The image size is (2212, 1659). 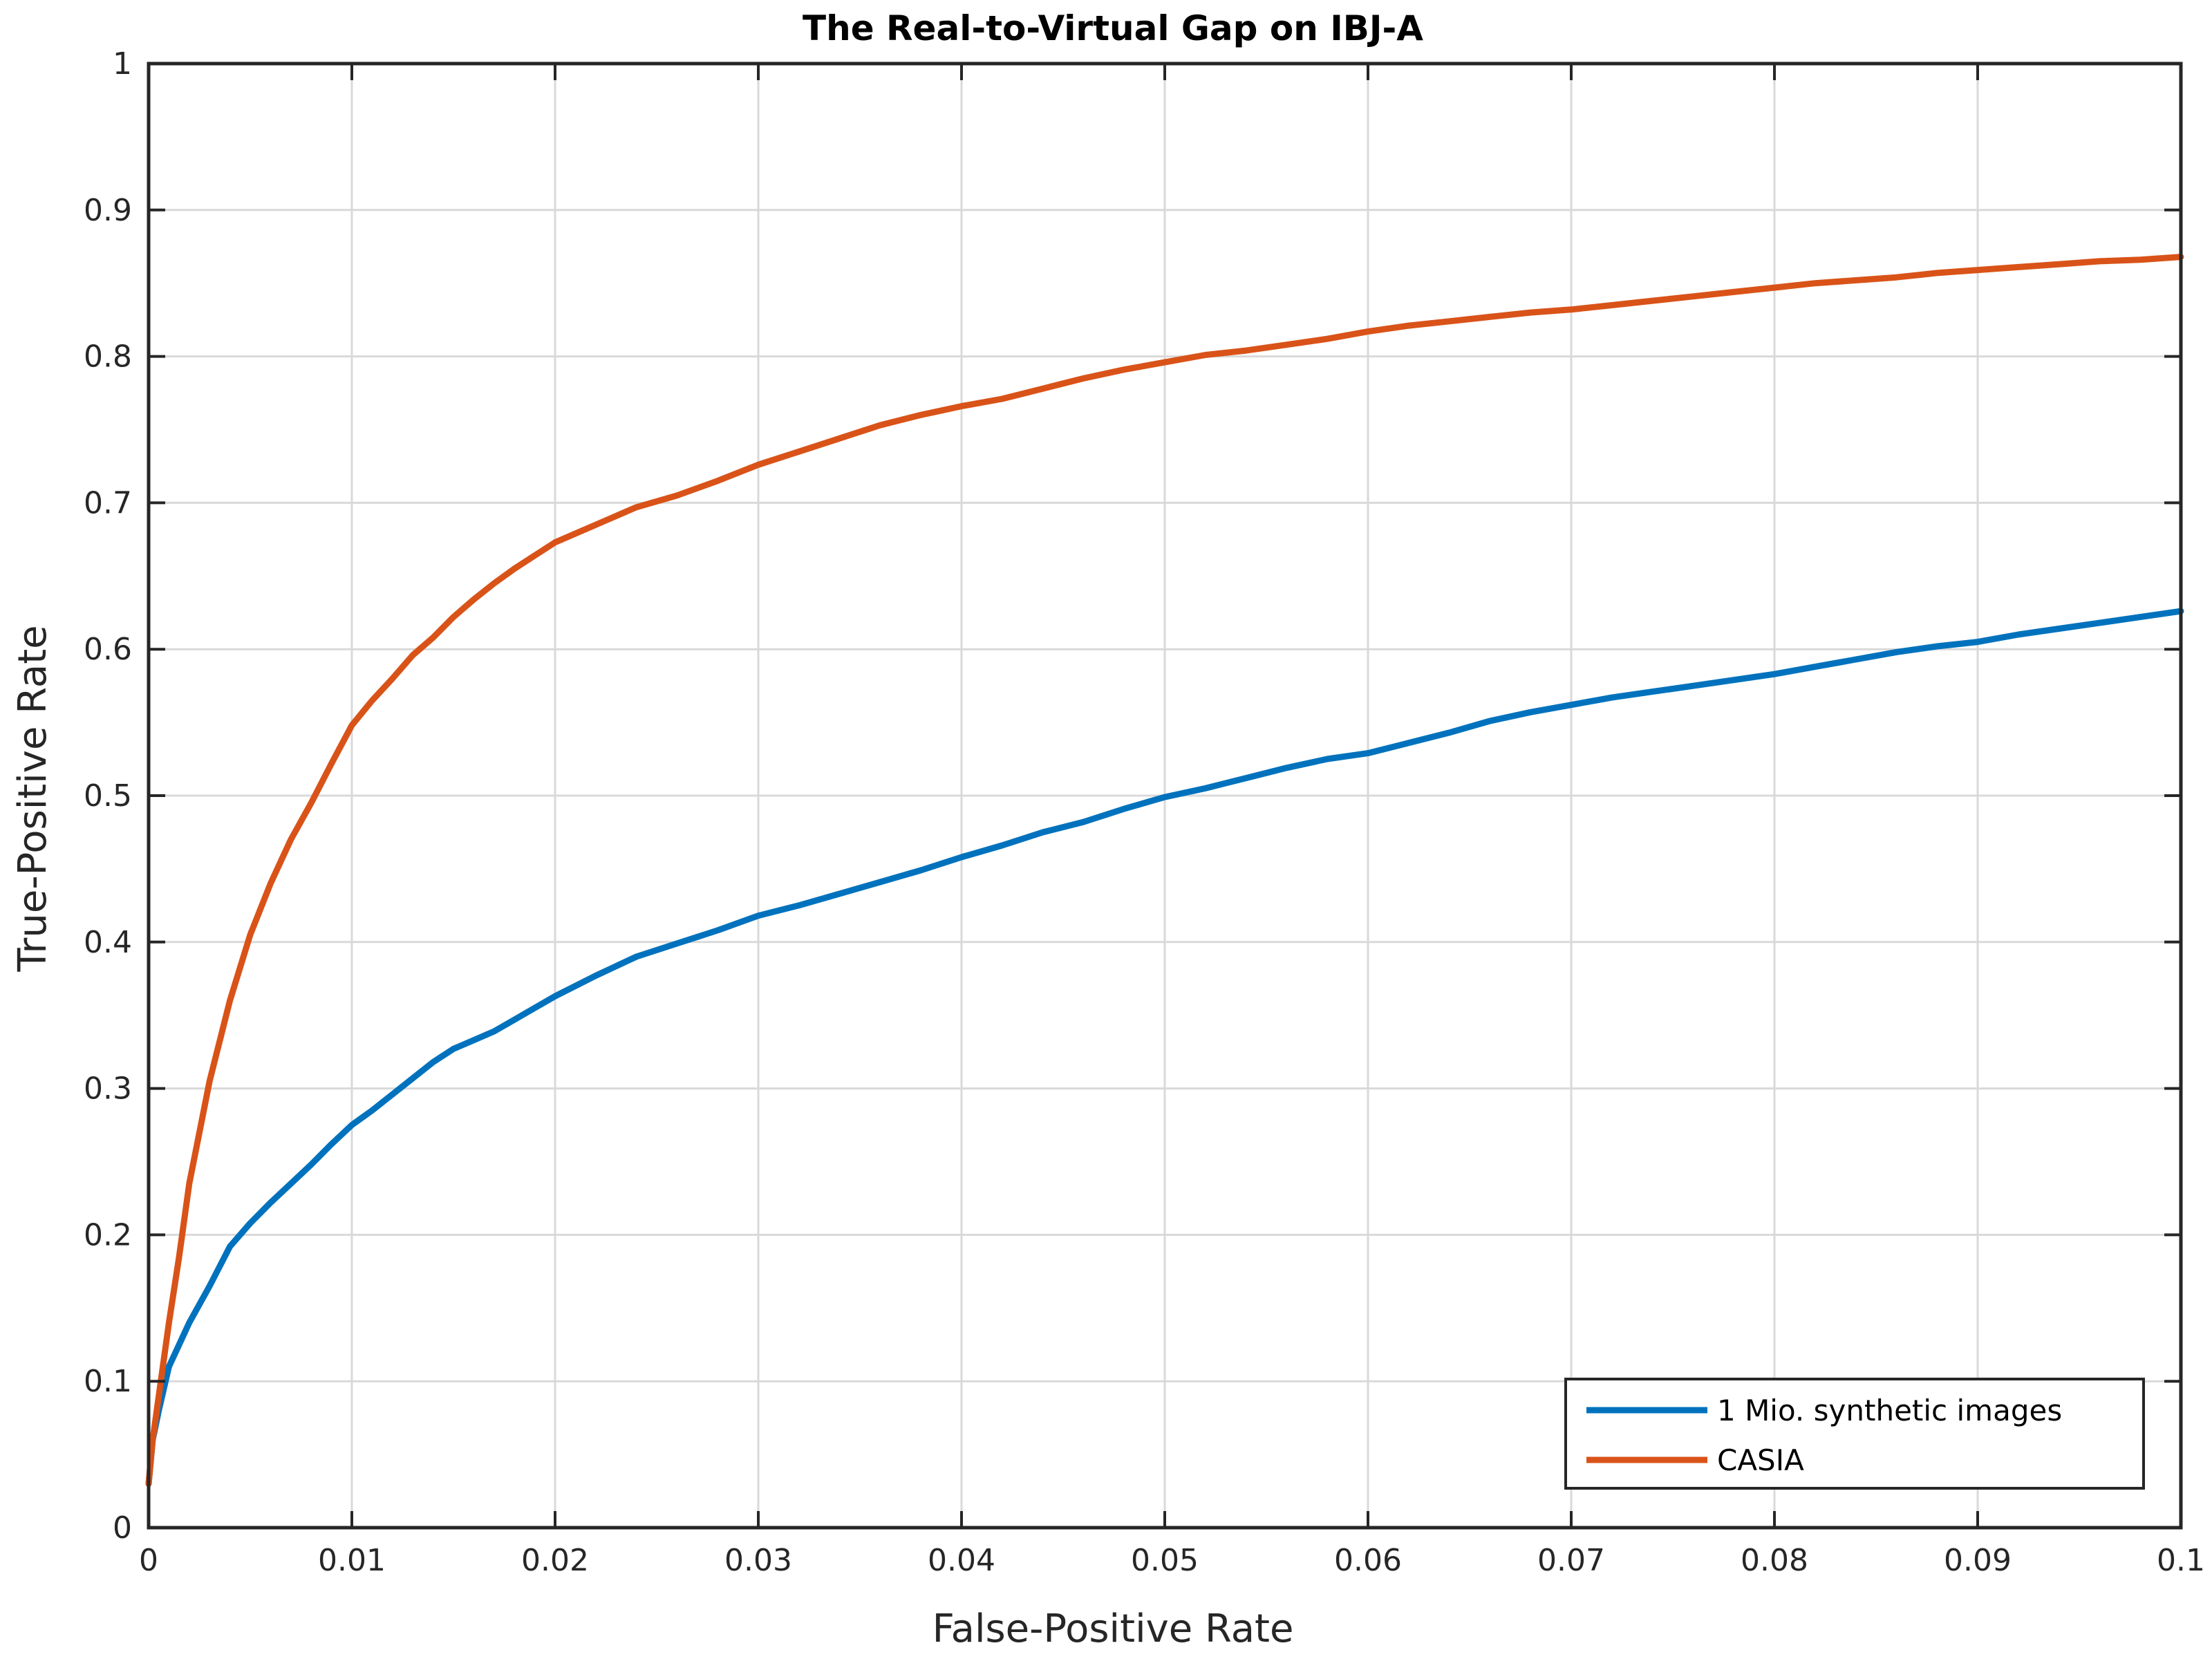 I want to click on x-tick-label: 0.01, so click(x=352, y=1560).